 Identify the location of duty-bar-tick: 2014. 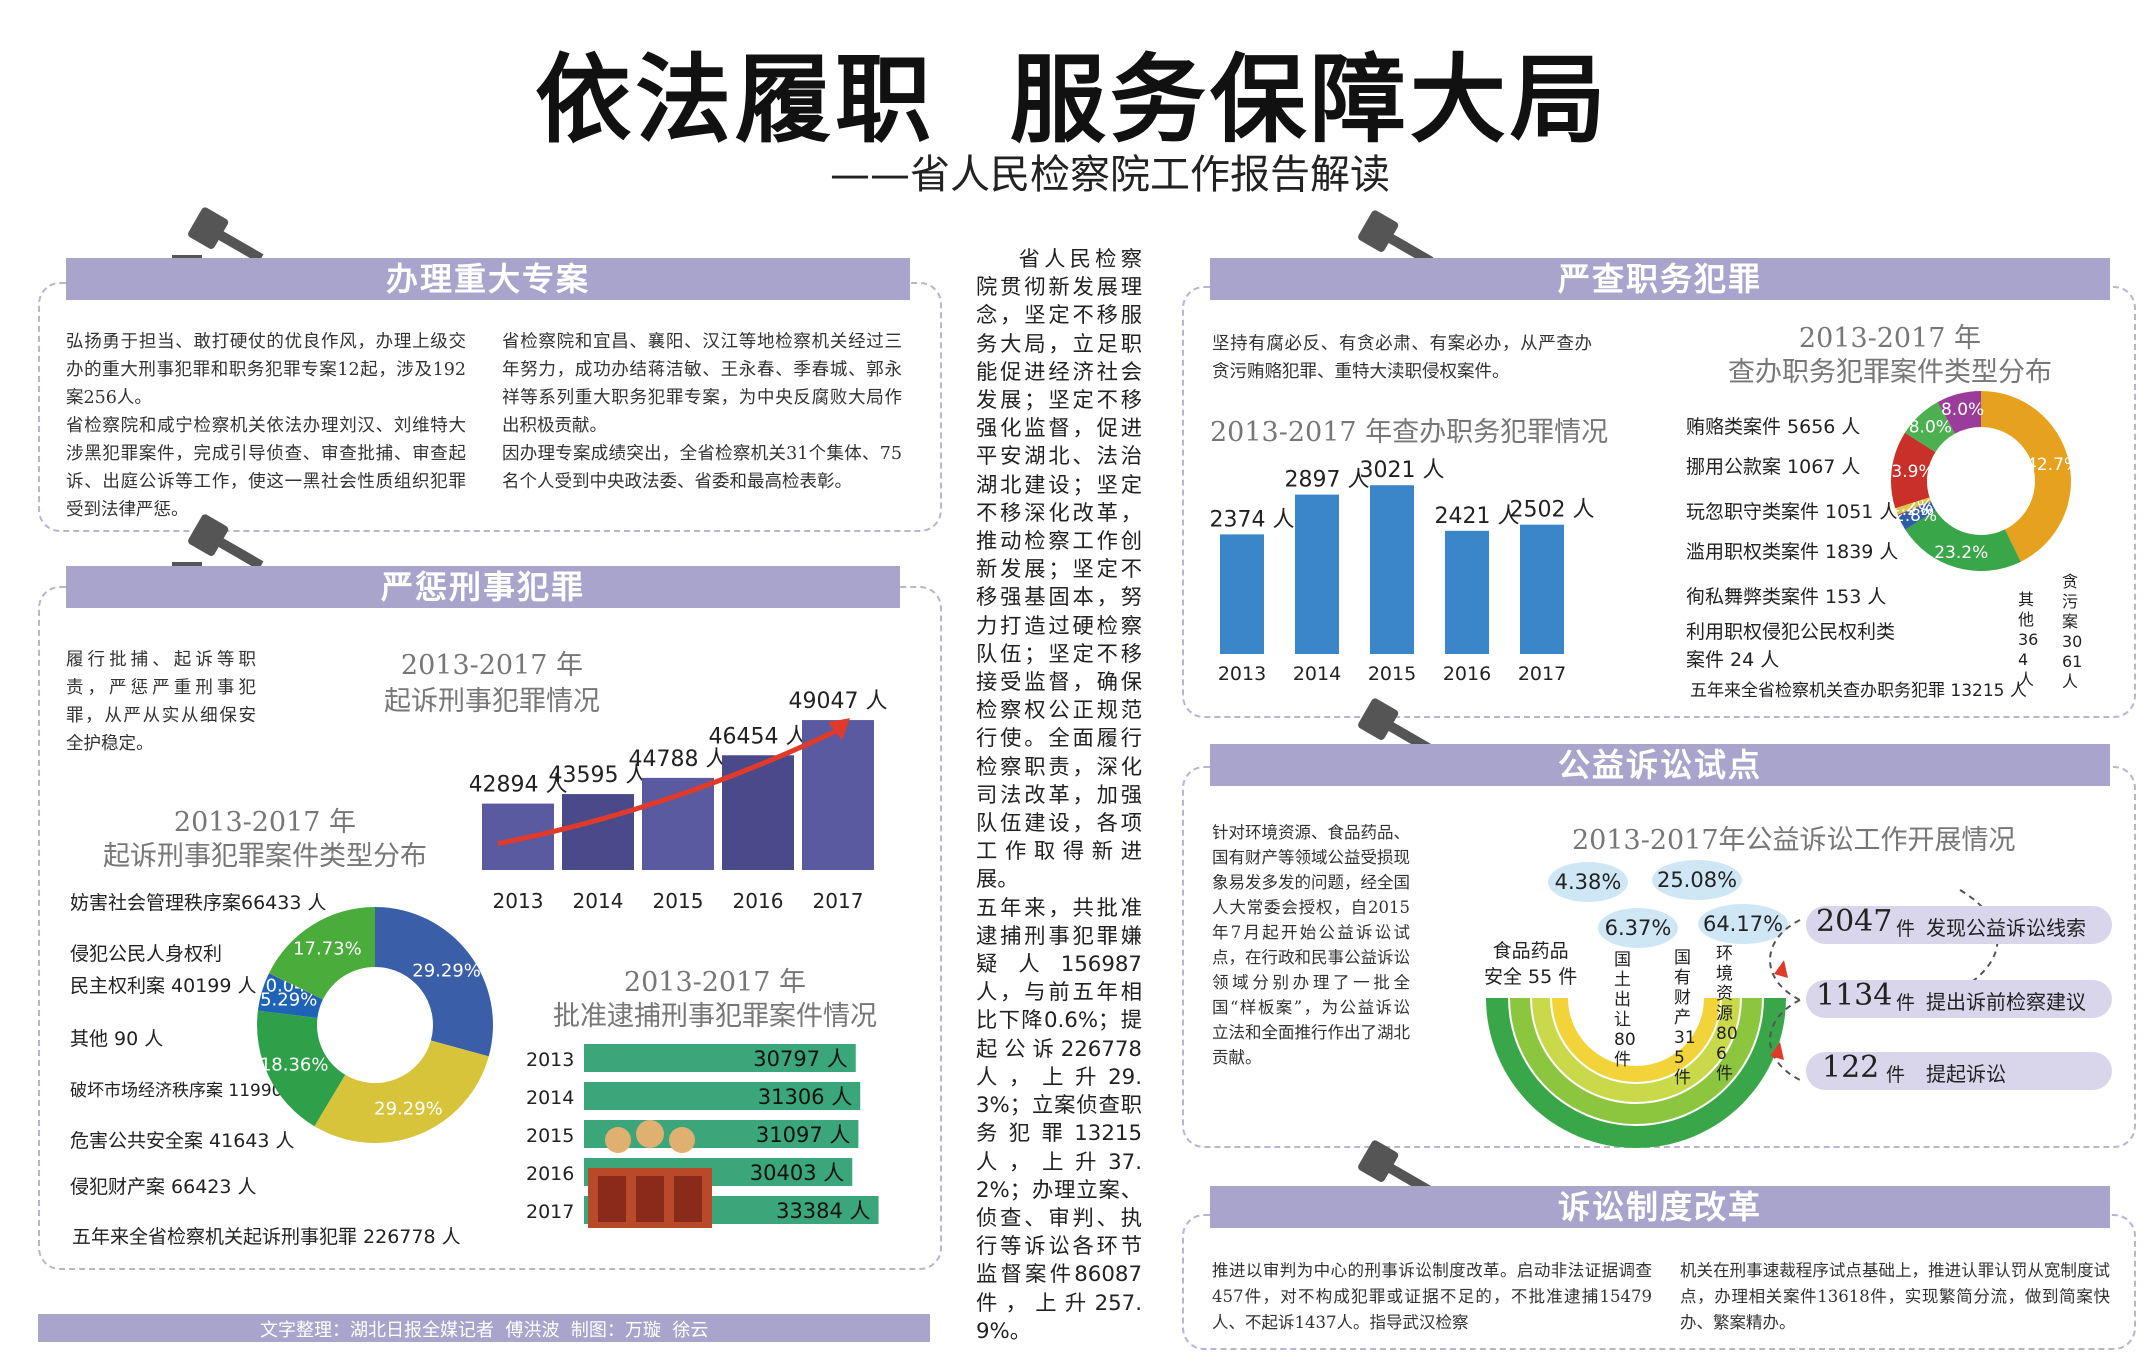
(1317, 674).